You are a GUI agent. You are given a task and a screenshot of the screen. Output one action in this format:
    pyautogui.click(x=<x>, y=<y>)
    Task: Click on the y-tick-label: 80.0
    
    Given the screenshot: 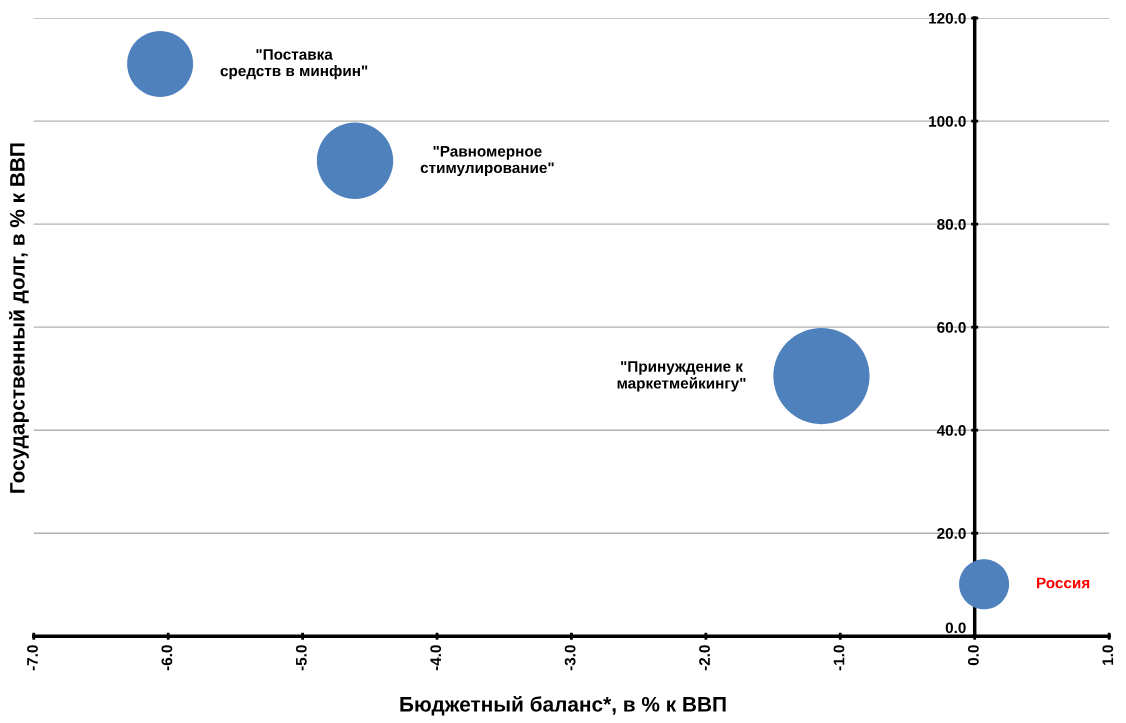 What is the action you would take?
    pyautogui.click(x=951, y=224)
    